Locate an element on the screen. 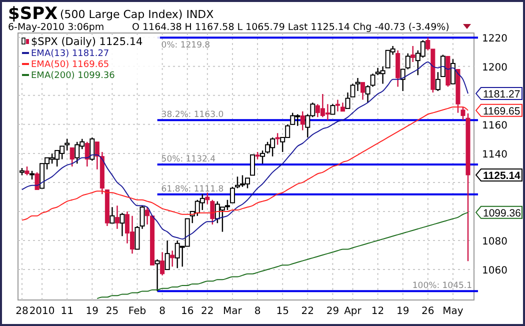 The height and width of the screenshot is (326, 525). x-tick-label: Feb is located at coordinates (137, 311).